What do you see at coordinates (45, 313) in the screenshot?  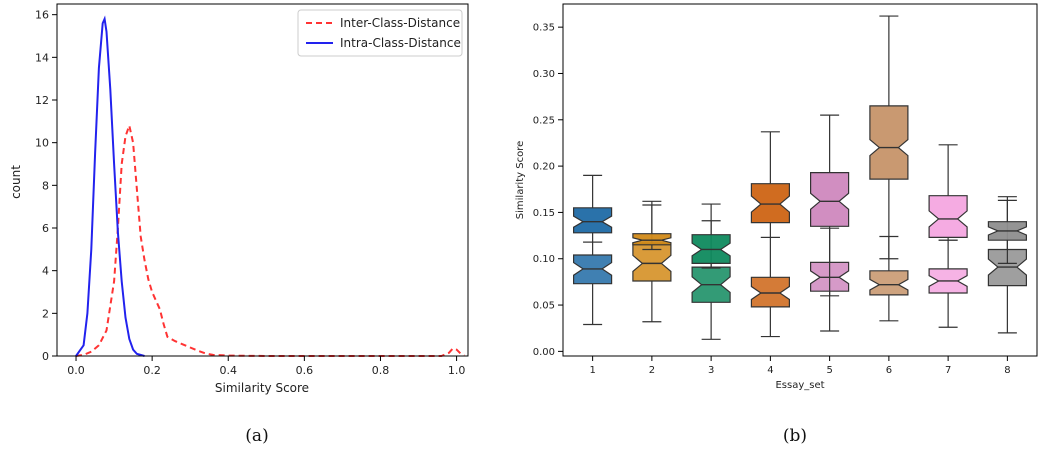 I see `y-tick-label: 2` at bounding box center [45, 313].